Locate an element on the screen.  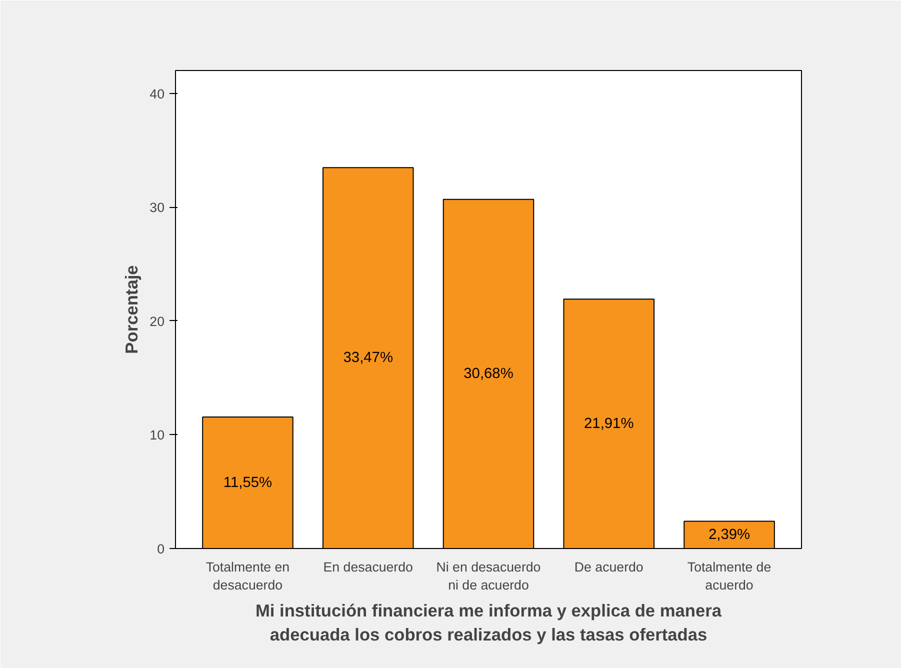
y-tick-label: 0 is located at coordinates (161, 549).